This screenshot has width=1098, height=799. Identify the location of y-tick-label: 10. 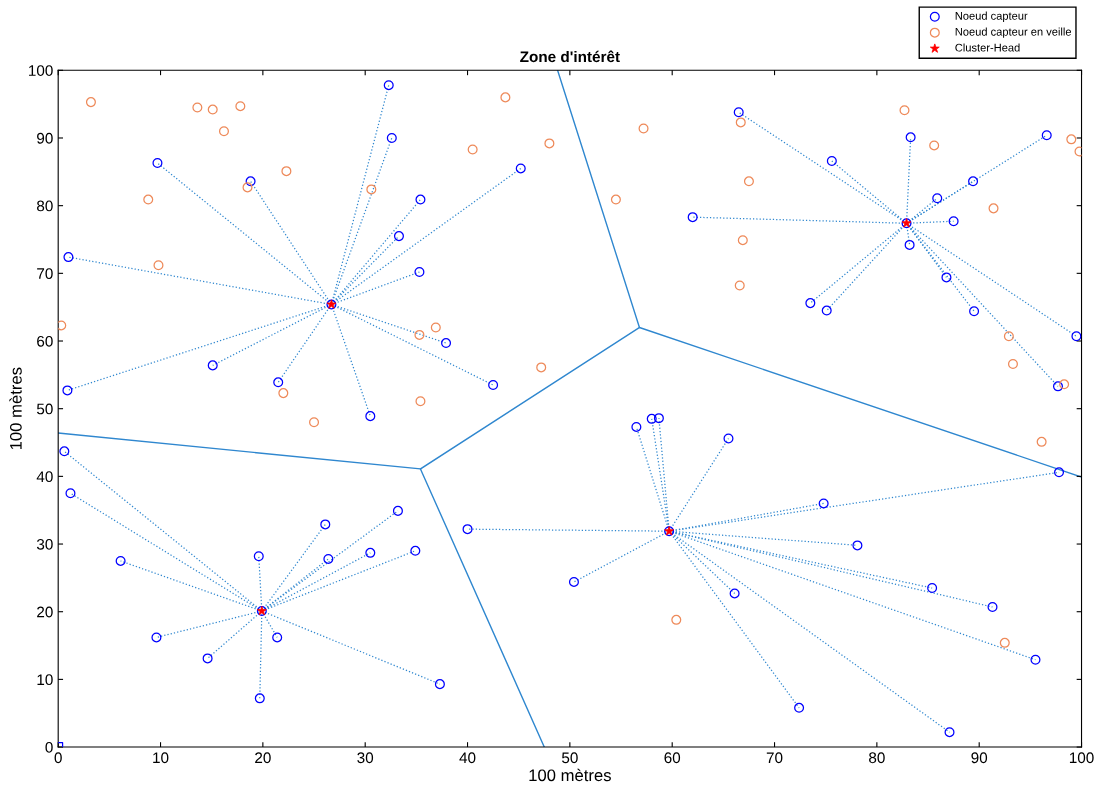
(45, 680).